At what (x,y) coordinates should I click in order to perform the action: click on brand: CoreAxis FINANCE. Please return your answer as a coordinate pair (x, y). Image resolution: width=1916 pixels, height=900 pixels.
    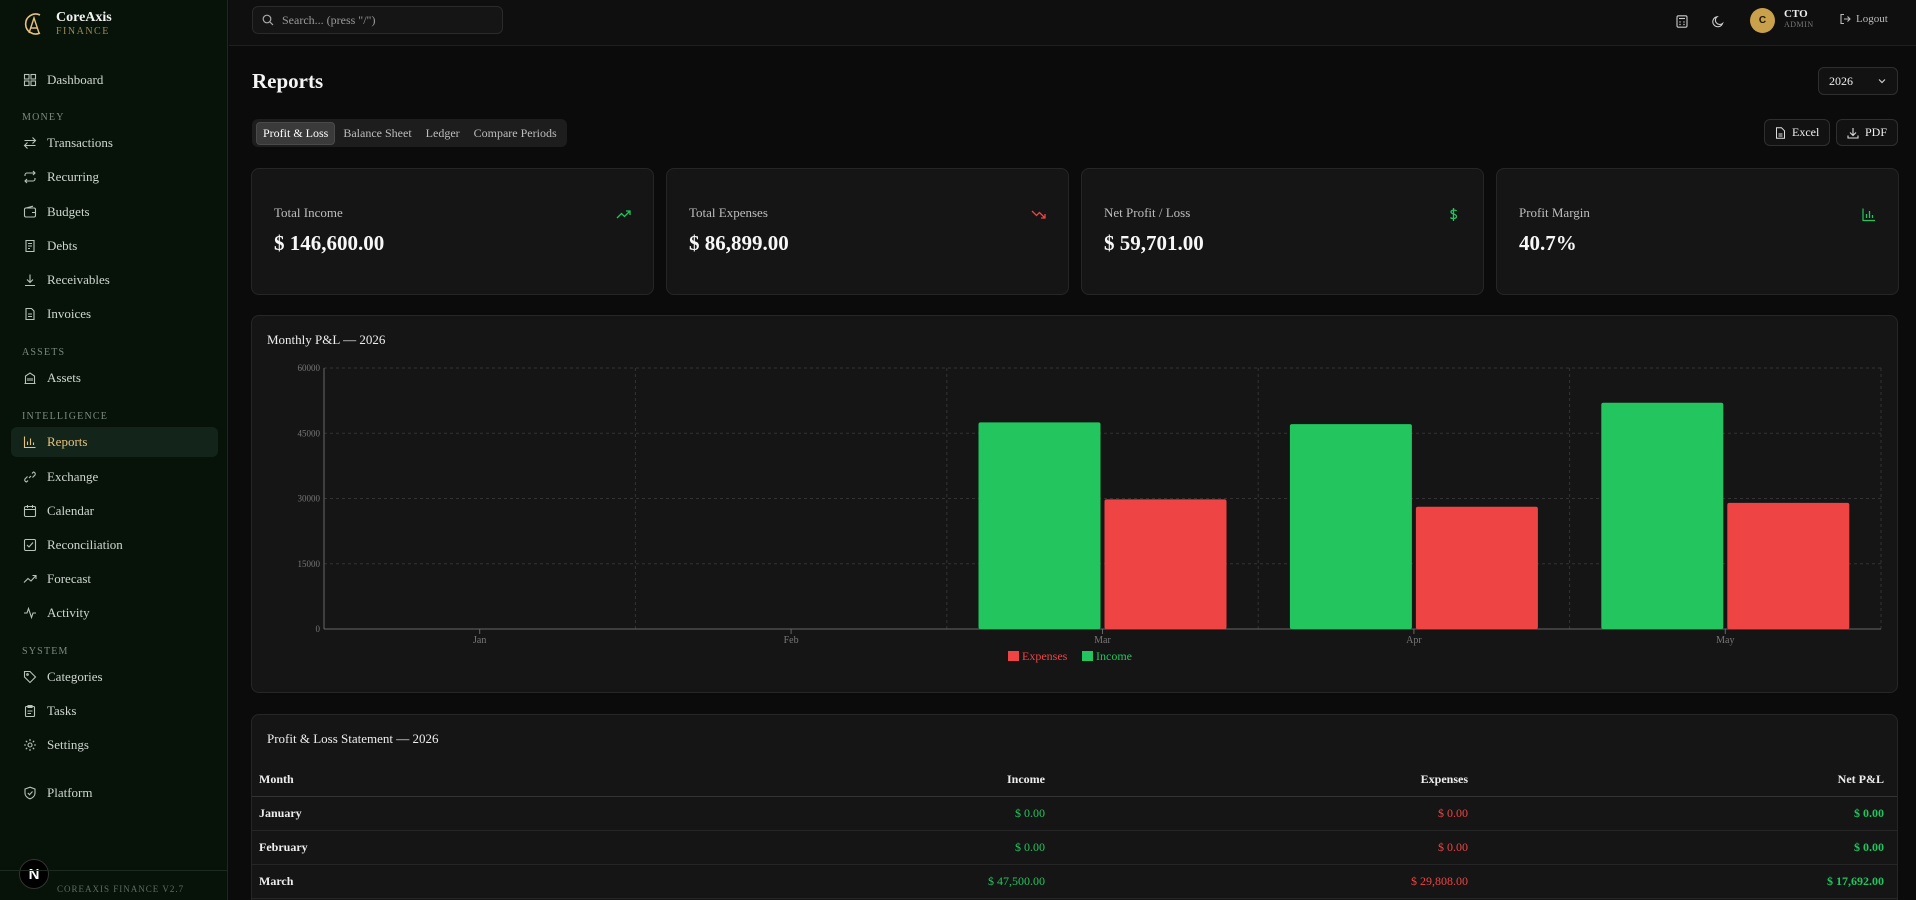
    Looking at the image, I should click on (66, 24).